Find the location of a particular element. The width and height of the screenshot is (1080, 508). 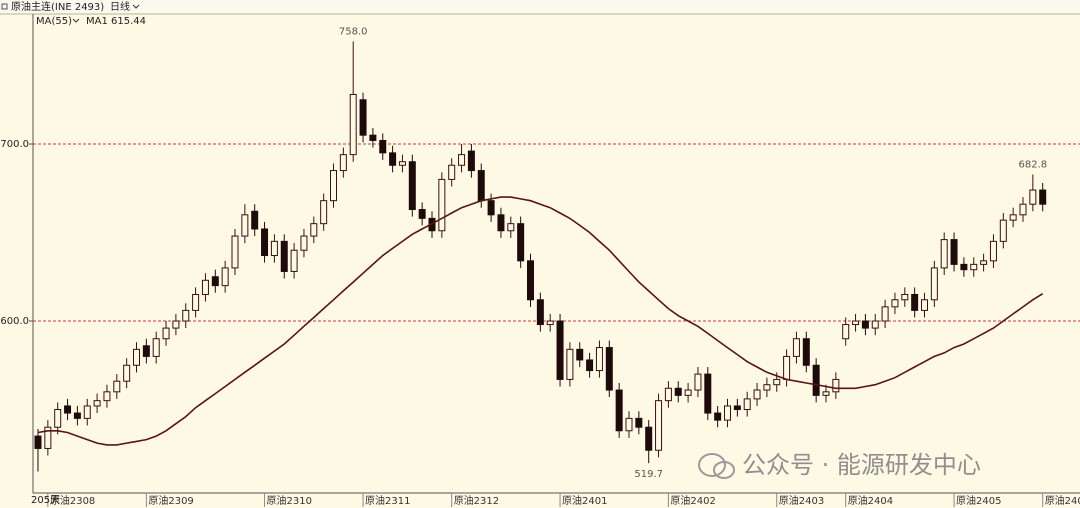

watermark: 公众号 · 能源研发中心 is located at coordinates (839, 465).